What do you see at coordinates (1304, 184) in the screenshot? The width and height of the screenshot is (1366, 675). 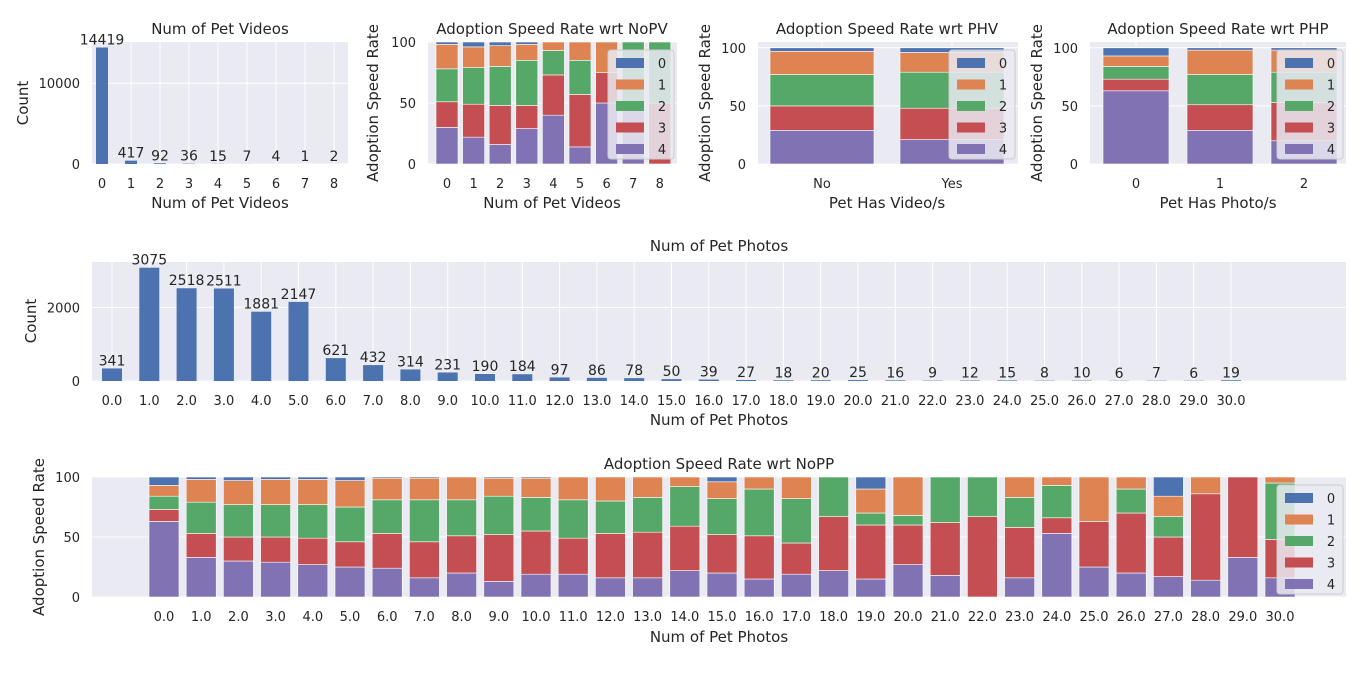 I see `x-tick-label: 2` at bounding box center [1304, 184].